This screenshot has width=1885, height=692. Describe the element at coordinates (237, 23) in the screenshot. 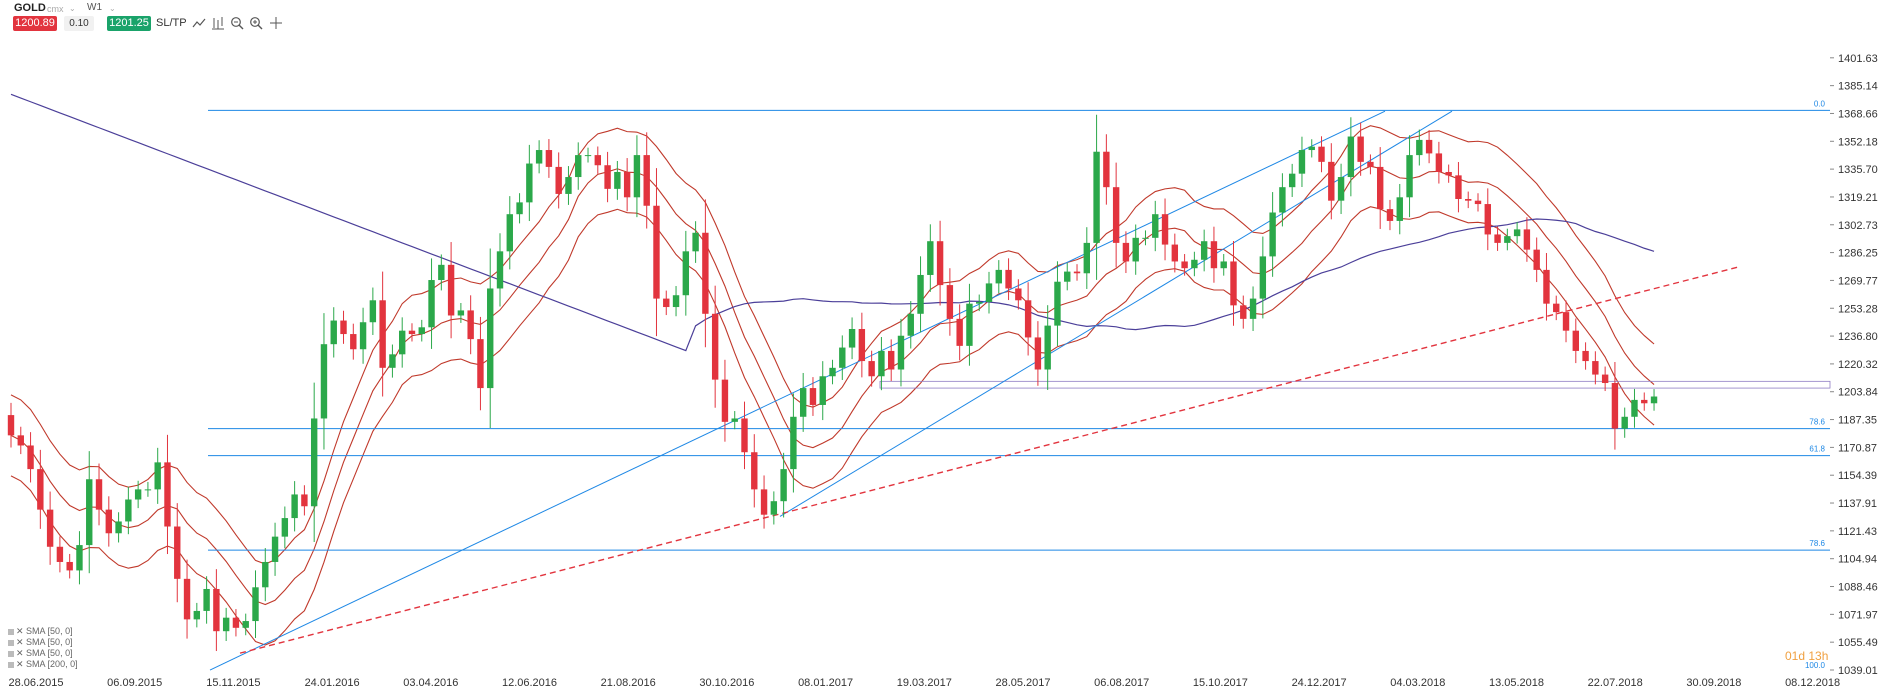

I see `zoom-out-icon` at that location.